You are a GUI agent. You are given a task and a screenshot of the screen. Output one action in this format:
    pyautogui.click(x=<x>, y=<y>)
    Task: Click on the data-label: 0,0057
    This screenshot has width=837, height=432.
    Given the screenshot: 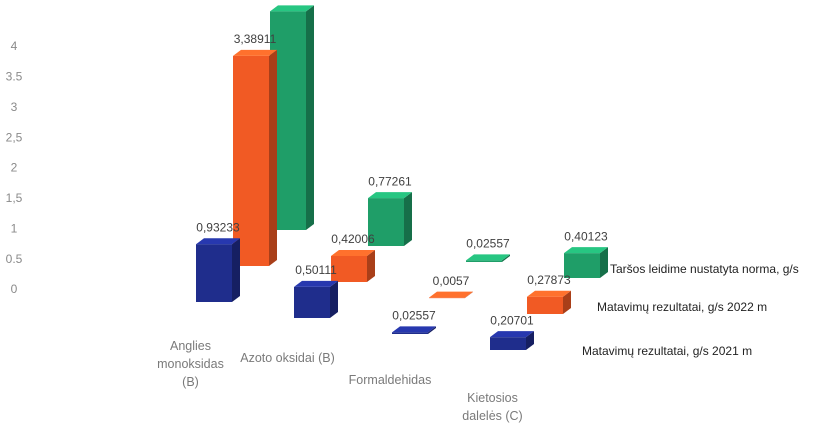 What is the action you would take?
    pyautogui.click(x=451, y=281)
    